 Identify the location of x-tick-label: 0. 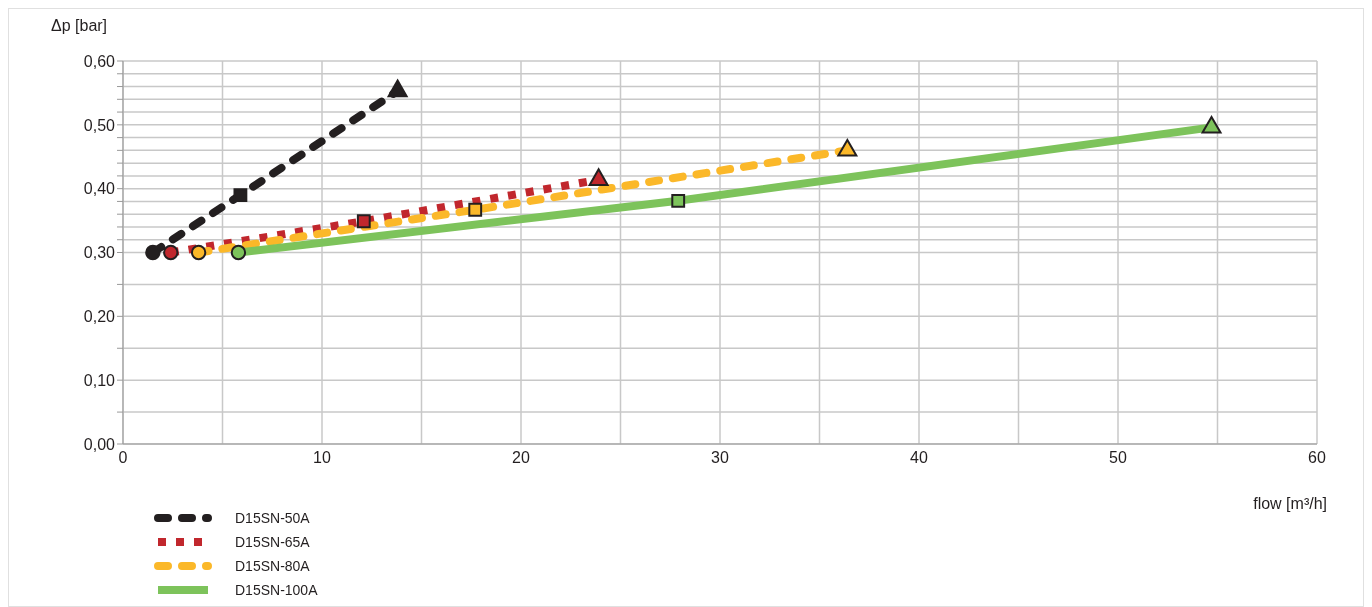
(123, 458).